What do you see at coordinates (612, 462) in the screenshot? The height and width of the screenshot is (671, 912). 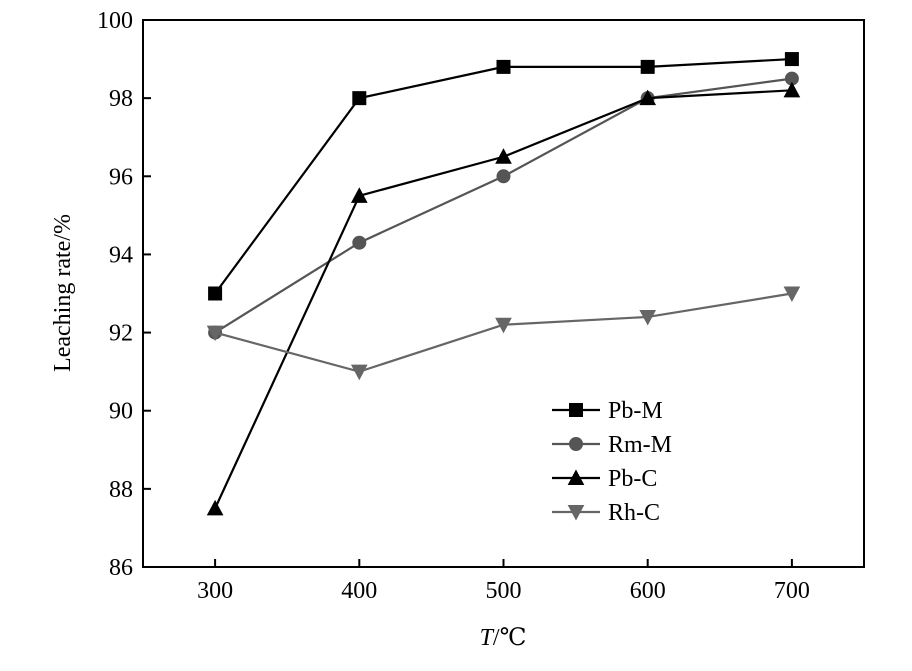 I see `legend: Pb-M Rm-M Pb-C Rh-C` at bounding box center [612, 462].